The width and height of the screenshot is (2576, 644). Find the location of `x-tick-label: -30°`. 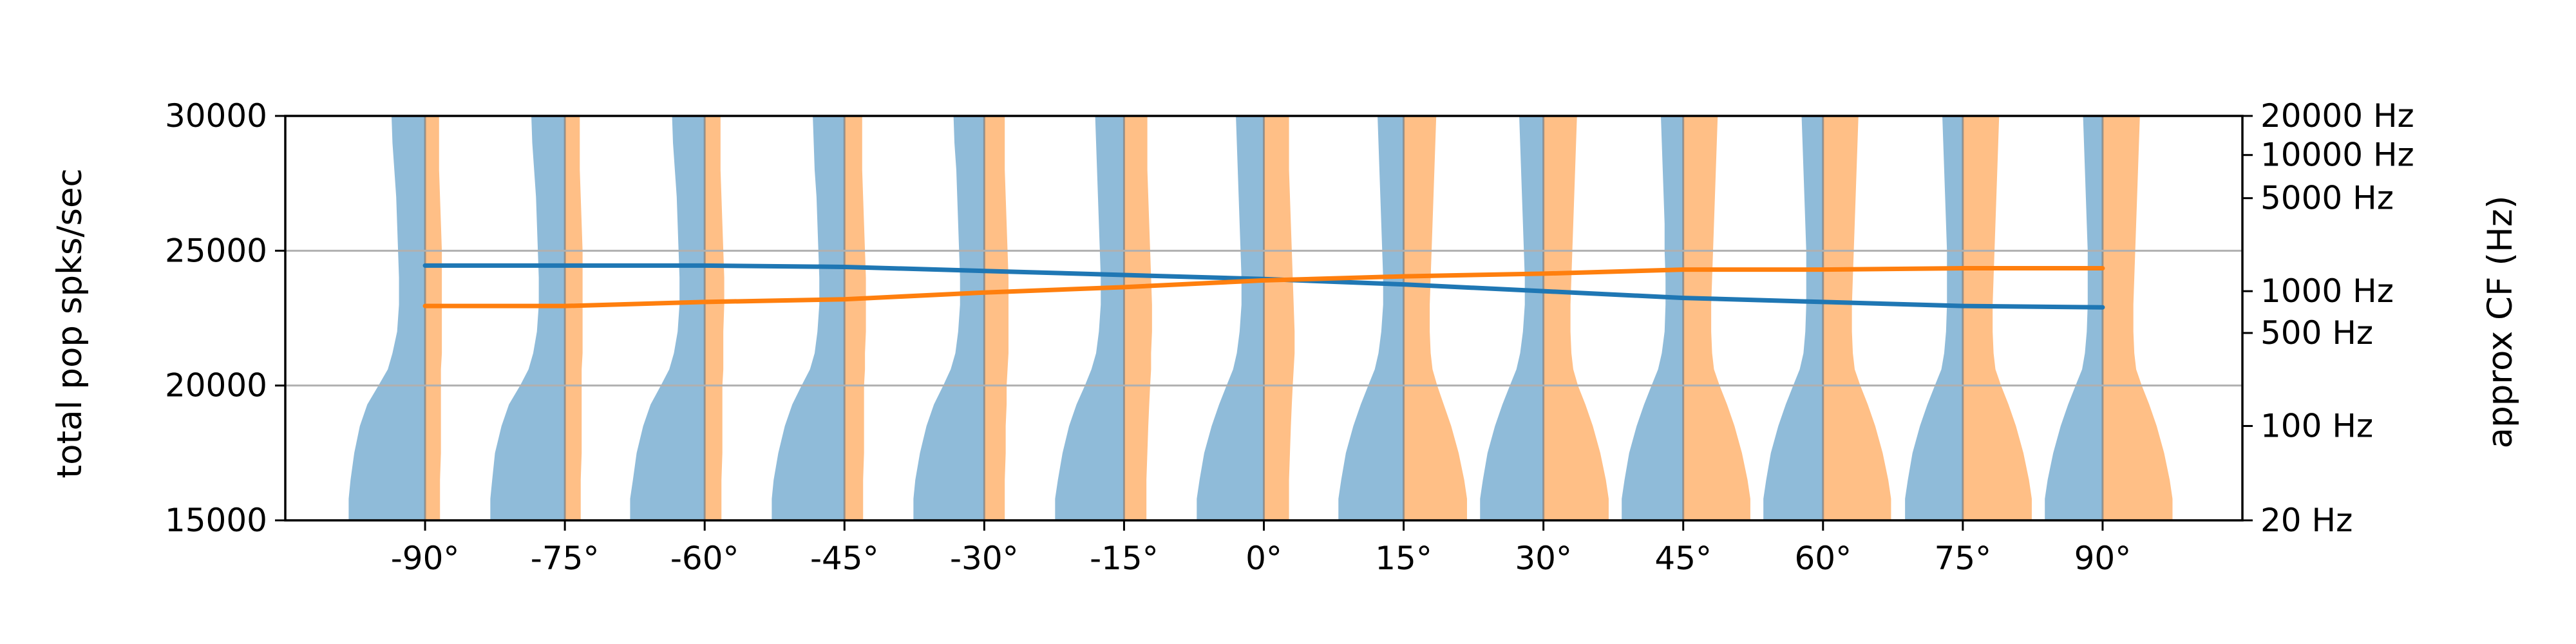

x-tick-label: -30° is located at coordinates (984, 558).